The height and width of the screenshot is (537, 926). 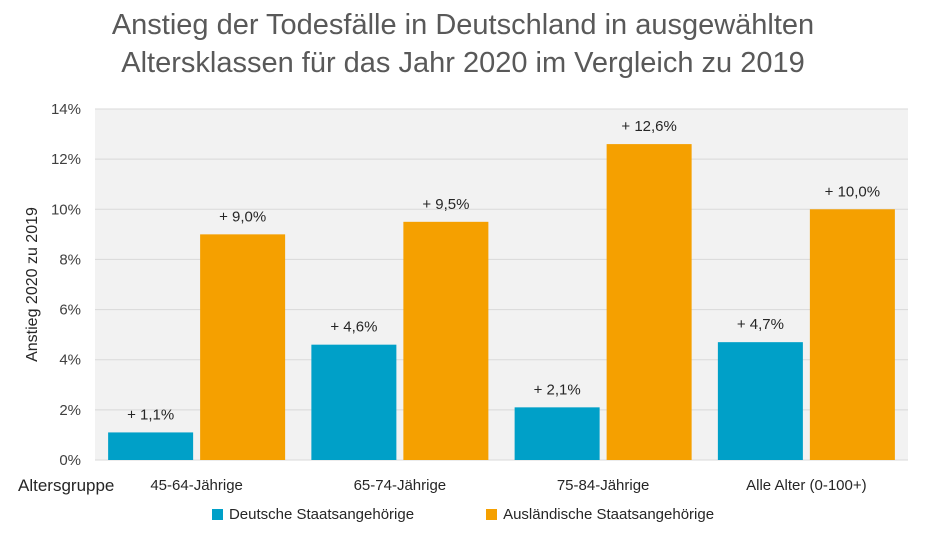 I want to click on legend-label-deutsche: Deutsche Staatsangehörige, so click(x=321, y=514).